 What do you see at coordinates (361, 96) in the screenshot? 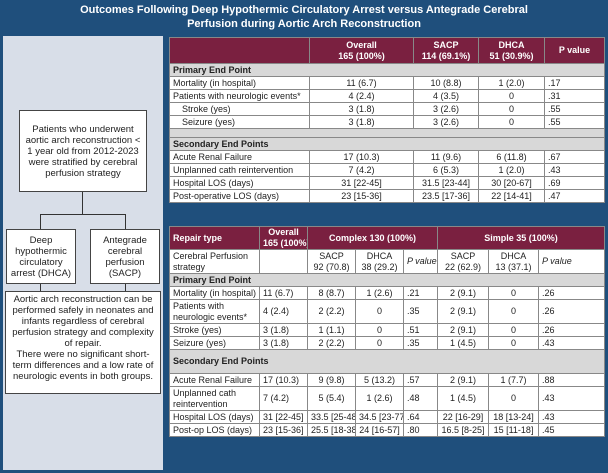
I see `table-cell: 4 (2.4)` at bounding box center [361, 96].